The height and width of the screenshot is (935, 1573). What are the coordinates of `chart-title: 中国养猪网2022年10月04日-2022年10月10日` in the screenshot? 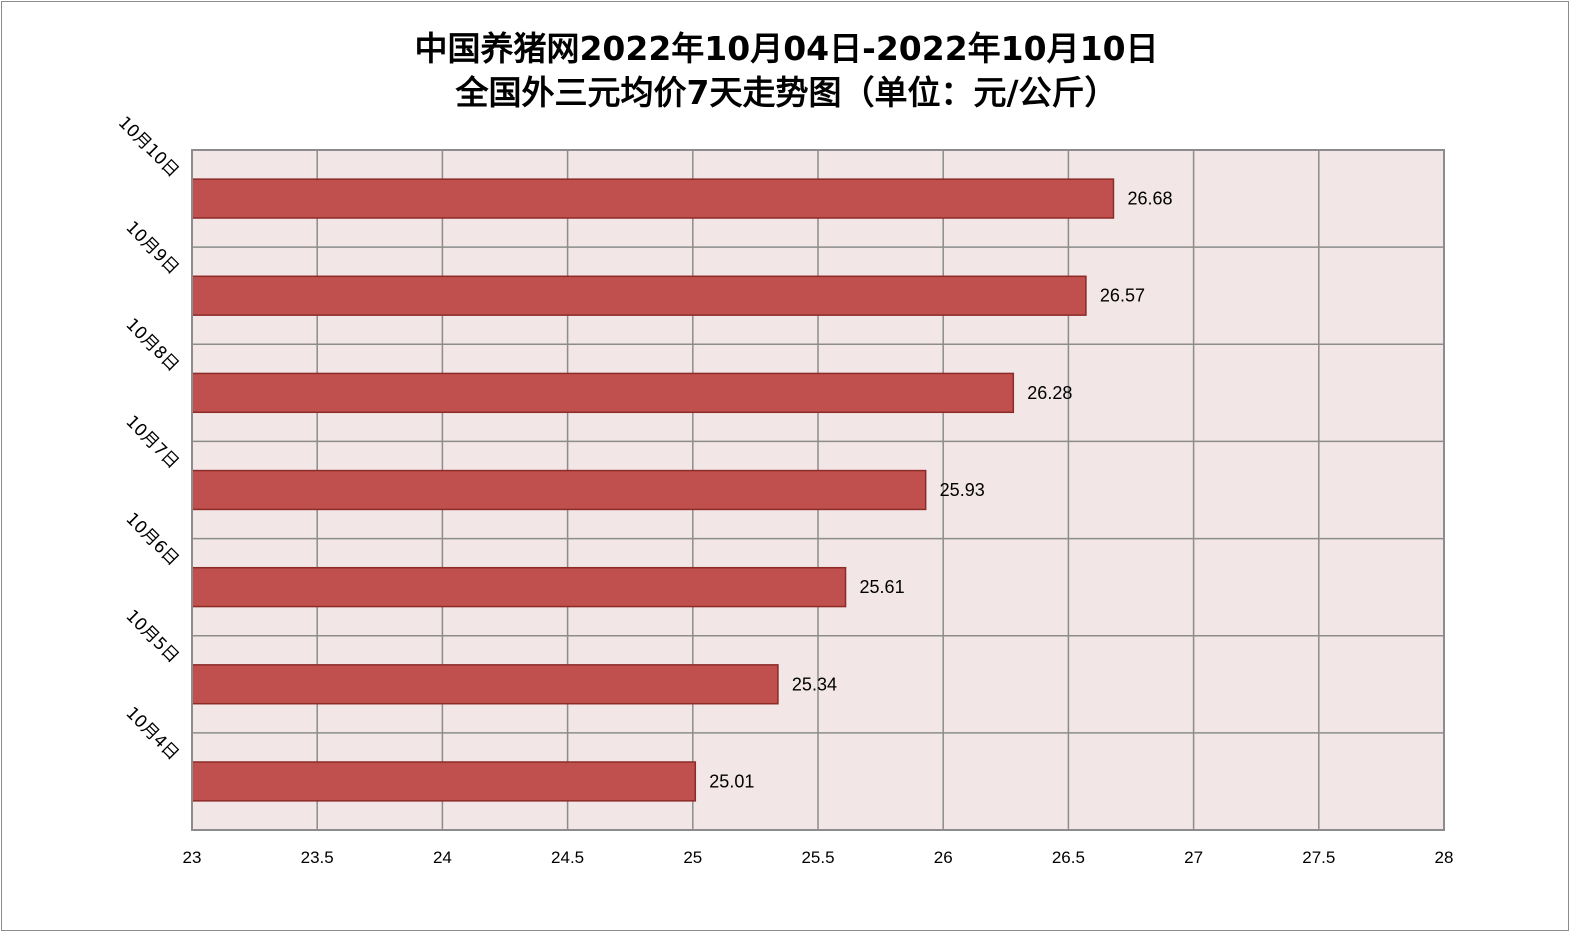 It's located at (786, 48).